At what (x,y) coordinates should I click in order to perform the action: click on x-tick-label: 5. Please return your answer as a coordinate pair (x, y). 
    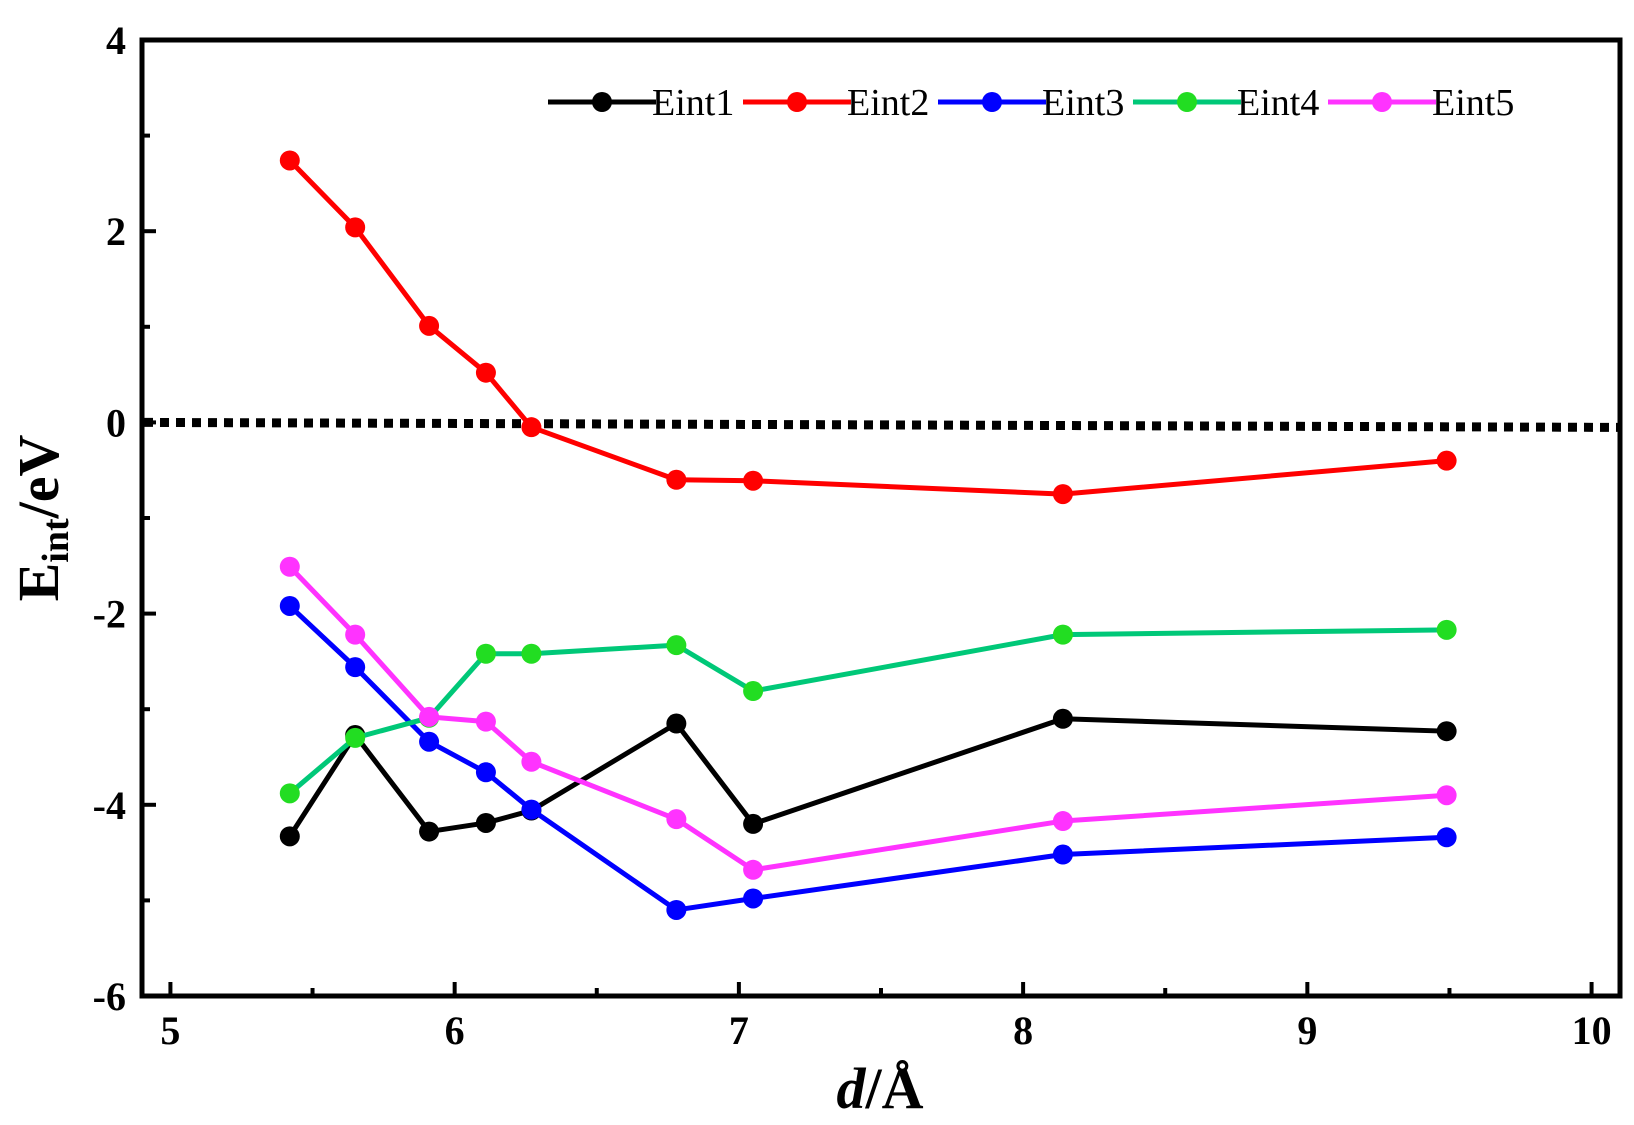
    Looking at the image, I should click on (170, 1030).